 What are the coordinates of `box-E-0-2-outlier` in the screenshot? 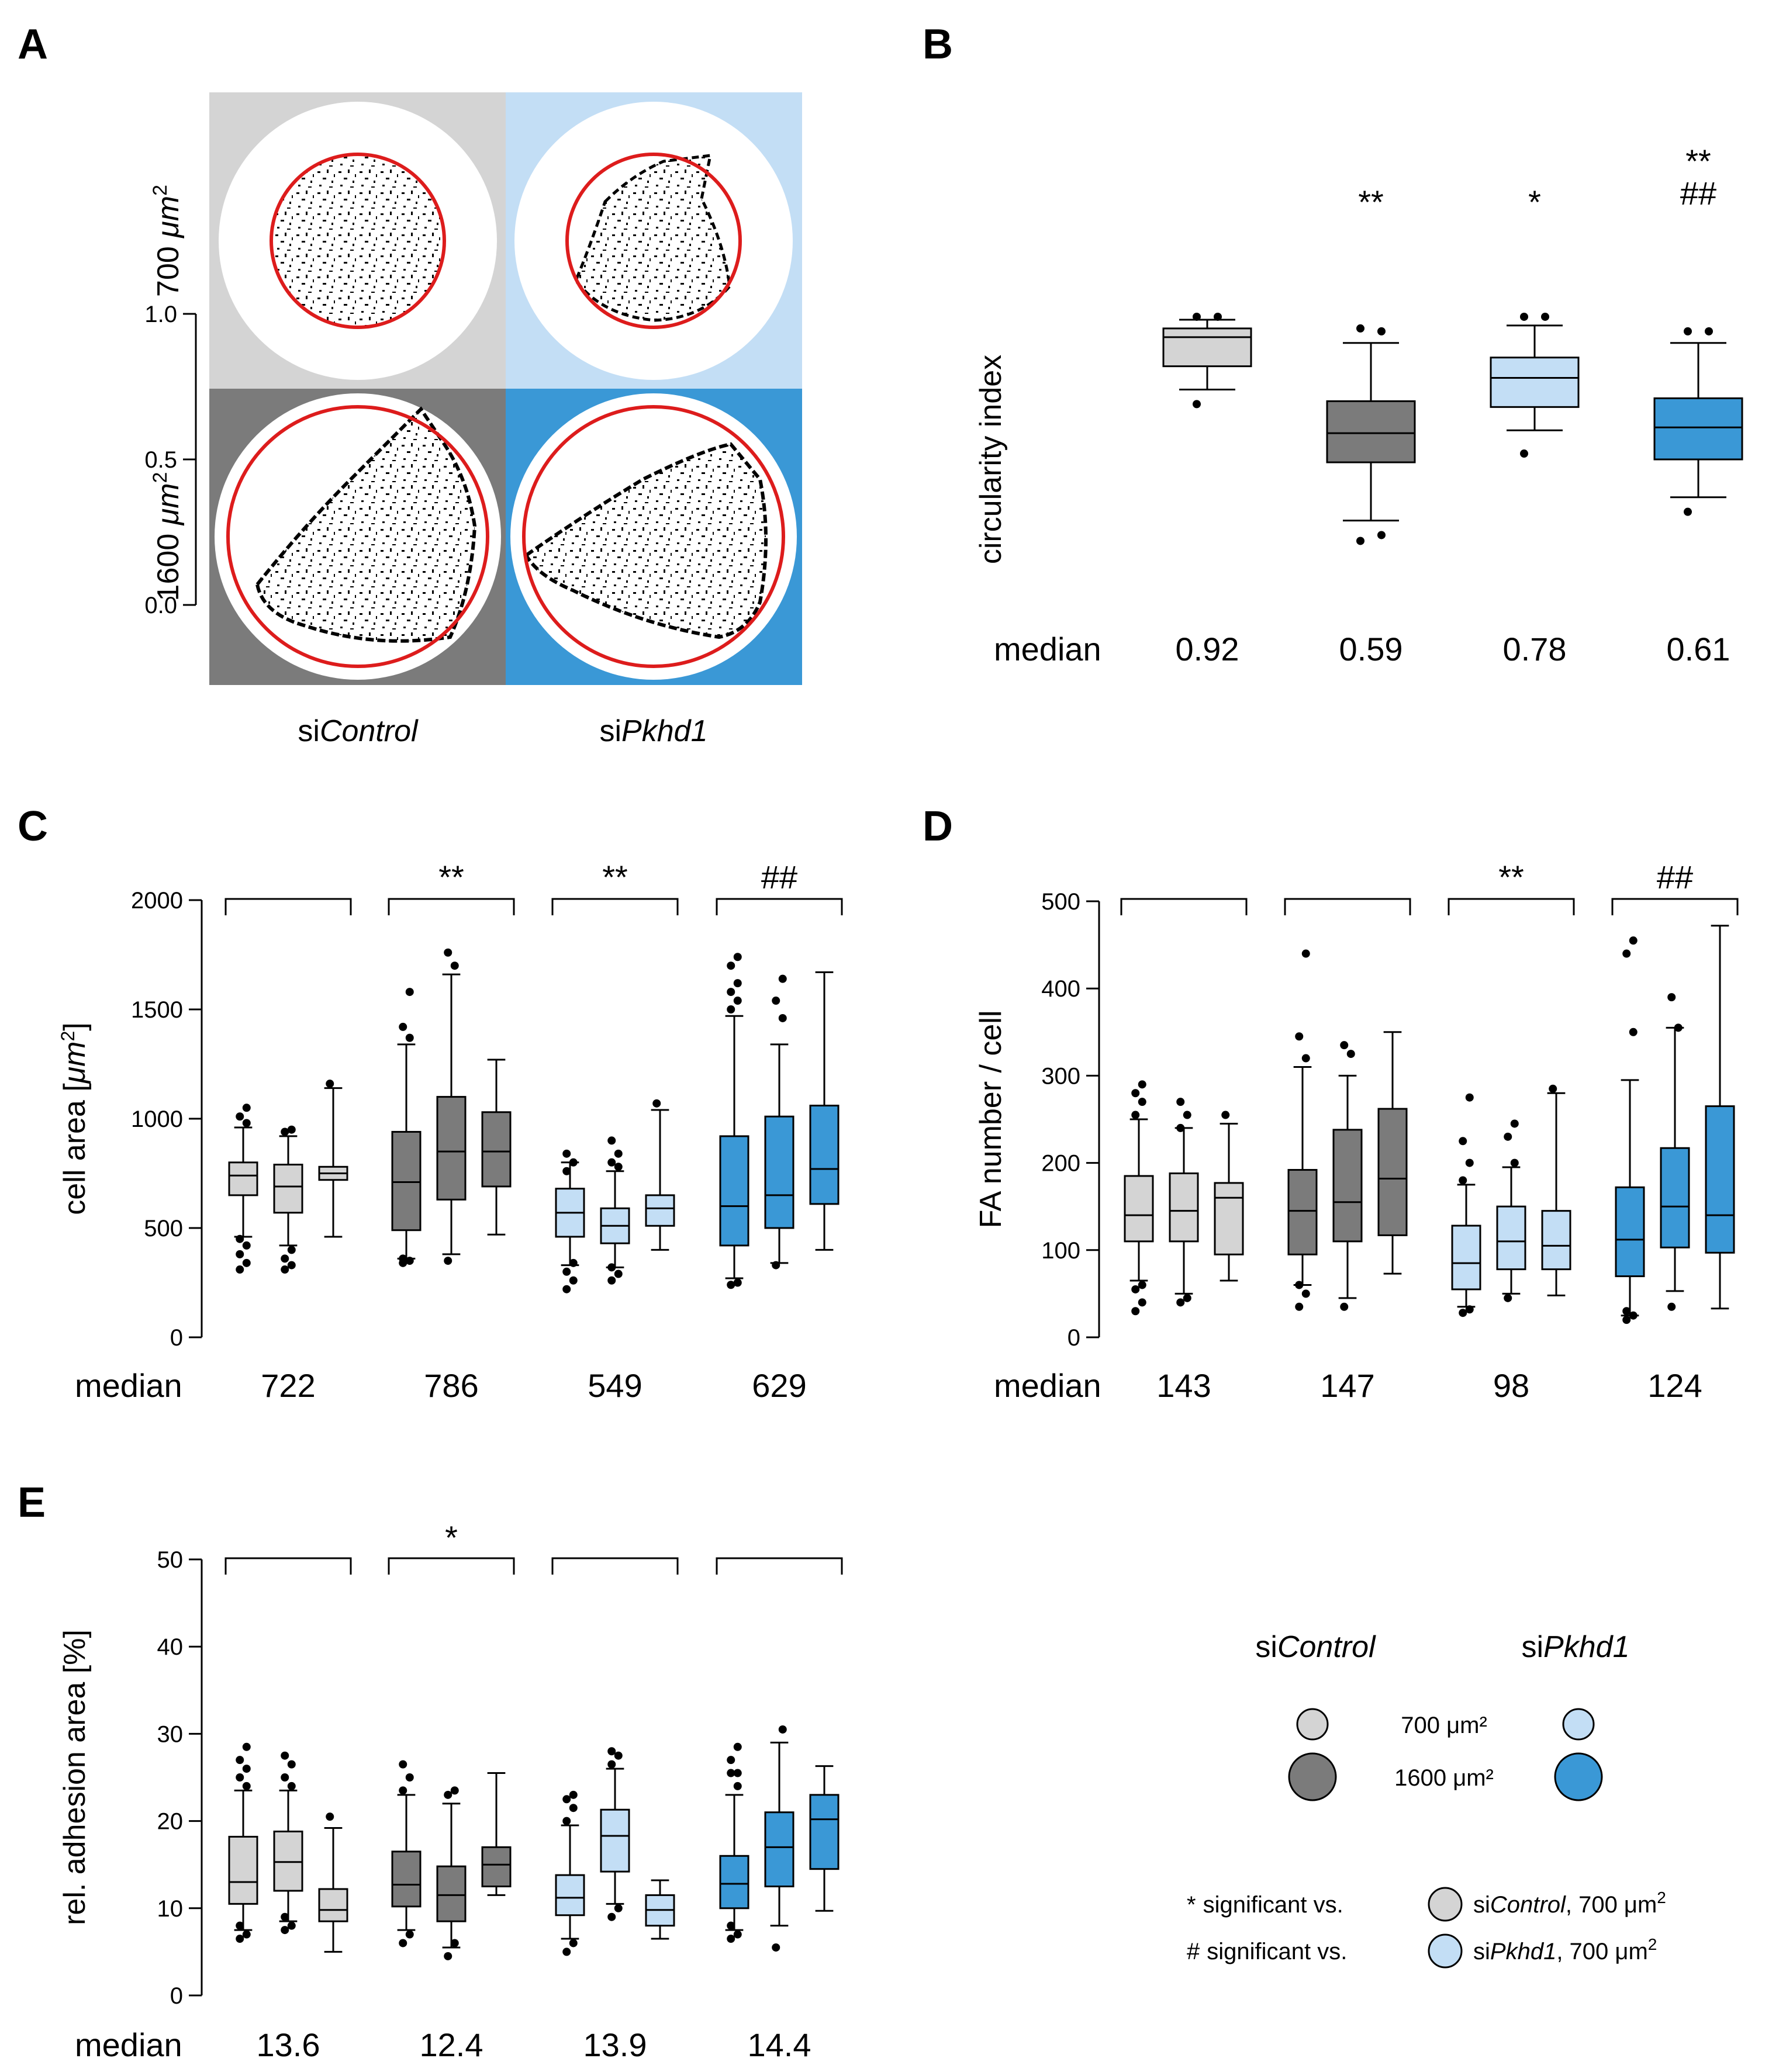 It's located at (330, 1816).